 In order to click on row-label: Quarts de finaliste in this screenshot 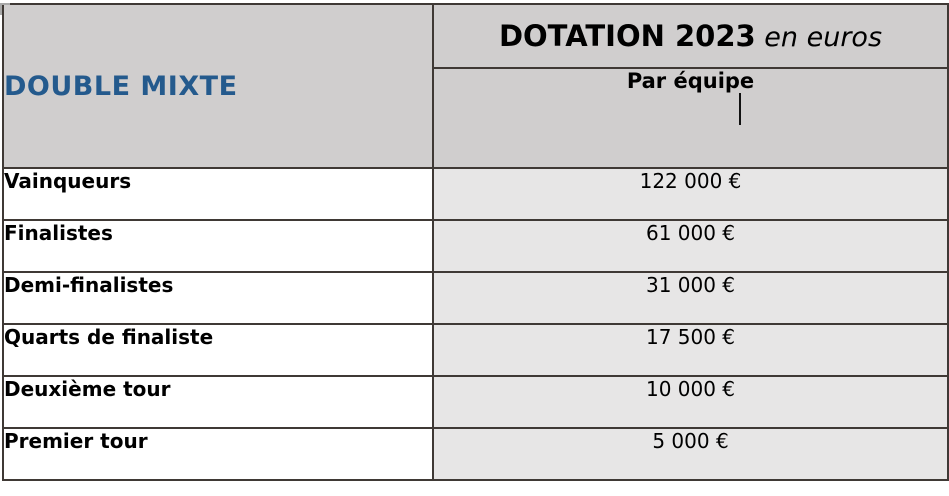, I will do `click(109, 337)`.